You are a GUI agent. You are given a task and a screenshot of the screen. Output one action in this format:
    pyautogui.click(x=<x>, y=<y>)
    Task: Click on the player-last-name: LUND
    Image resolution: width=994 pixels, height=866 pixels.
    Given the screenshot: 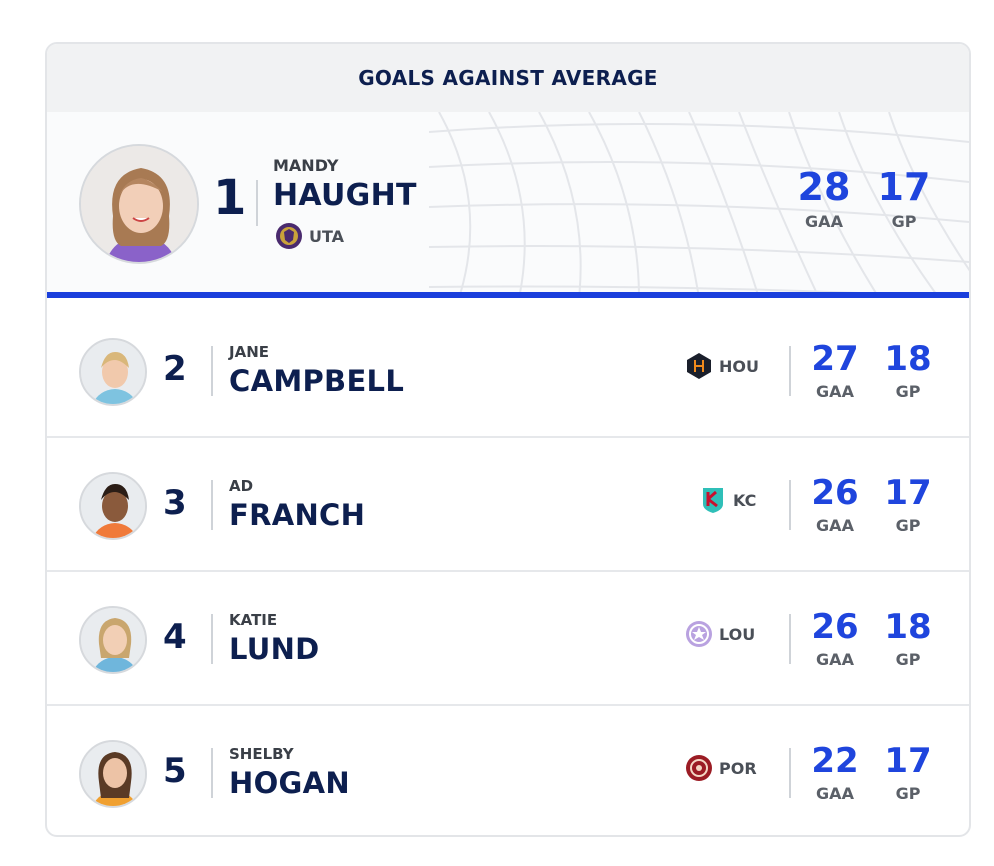 What is the action you would take?
    pyautogui.click(x=274, y=649)
    